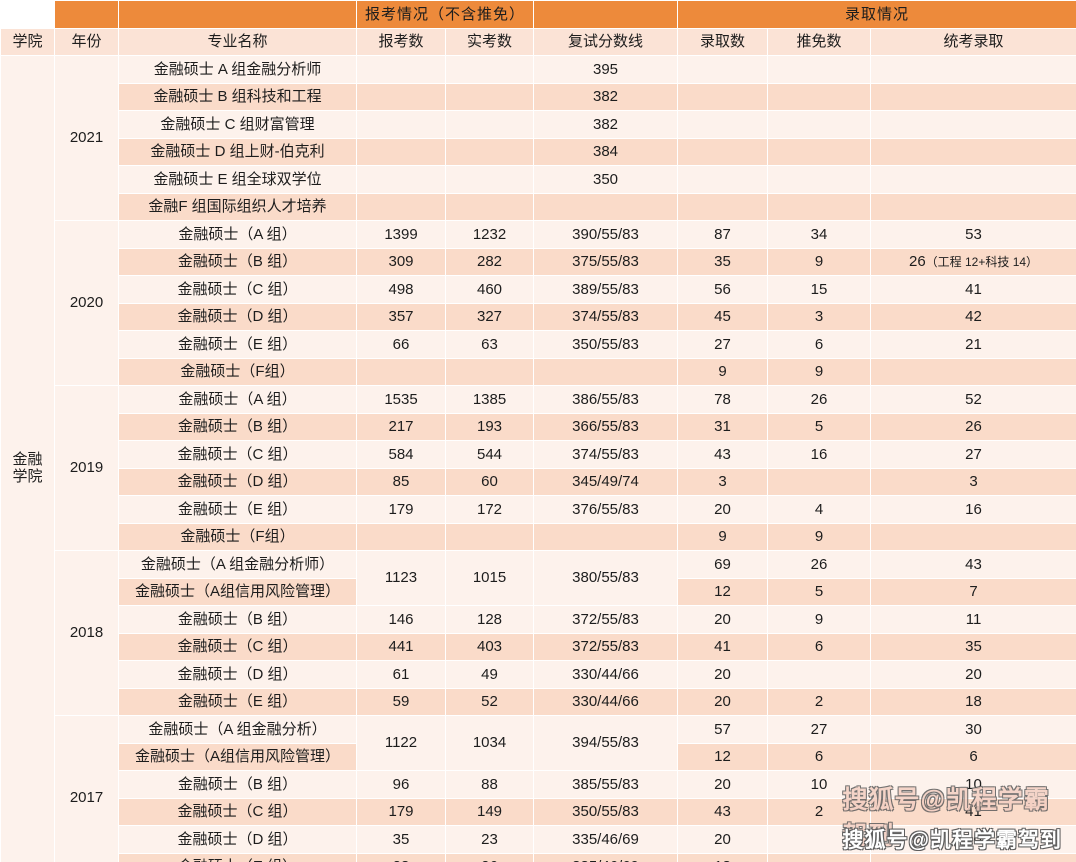 Image resolution: width=1076 pixels, height=862 pixels. I want to click on table-row: 金融硕士 E 组全球双学位 350, so click(538, 179).